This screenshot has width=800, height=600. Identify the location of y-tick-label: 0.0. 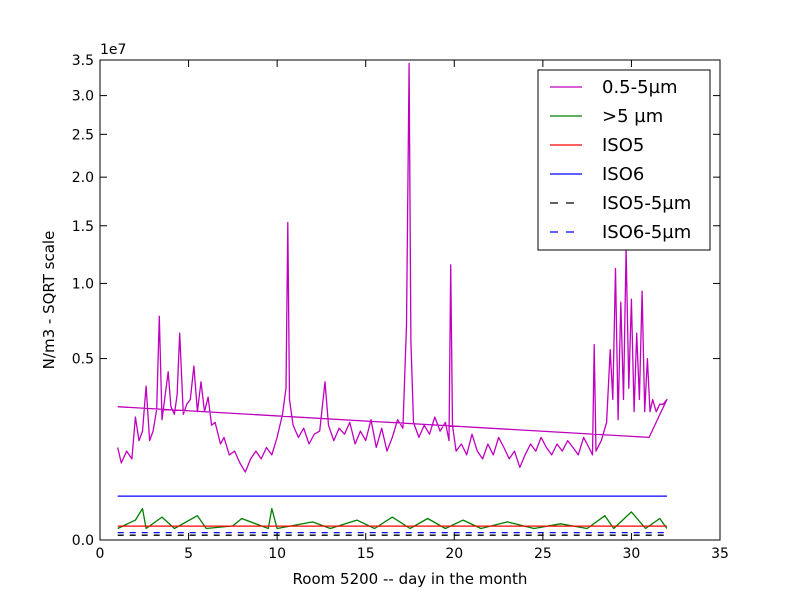
(83, 541).